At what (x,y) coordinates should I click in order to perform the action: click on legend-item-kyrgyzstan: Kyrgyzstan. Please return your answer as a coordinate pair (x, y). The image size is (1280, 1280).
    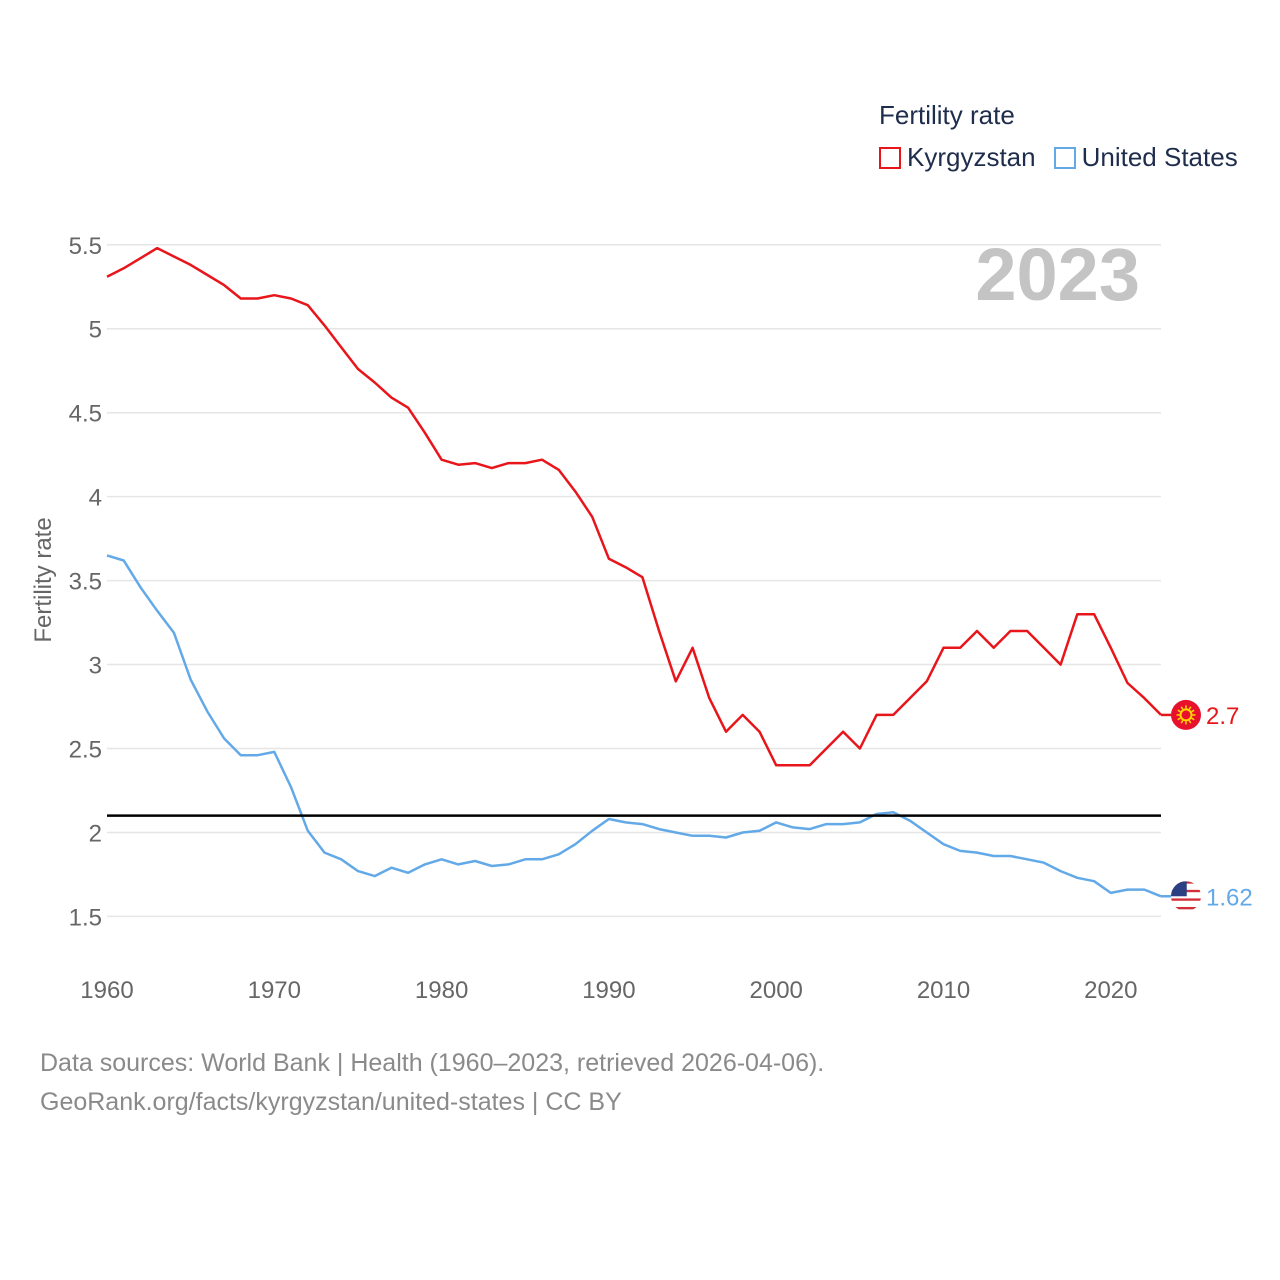
    Looking at the image, I should click on (957, 157).